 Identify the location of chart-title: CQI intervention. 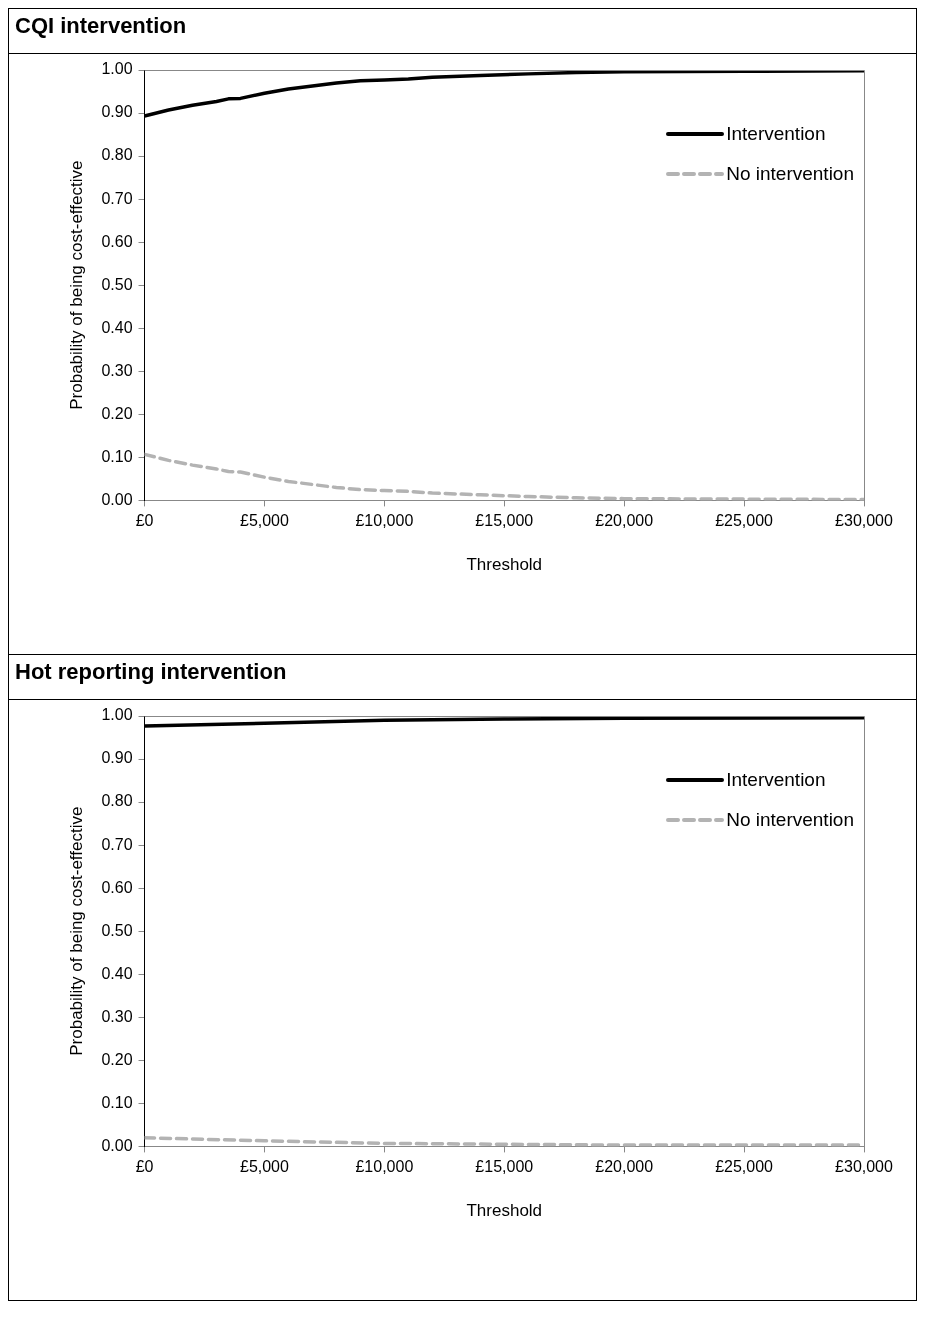
(462, 31).